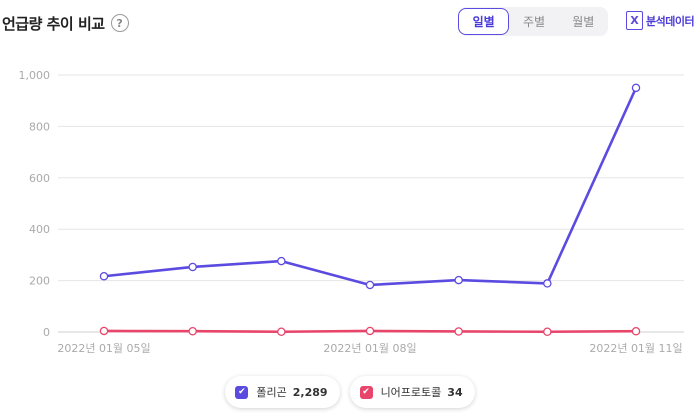  What do you see at coordinates (484, 21) in the screenshot?
I see `tab-daily: 일별` at bounding box center [484, 21].